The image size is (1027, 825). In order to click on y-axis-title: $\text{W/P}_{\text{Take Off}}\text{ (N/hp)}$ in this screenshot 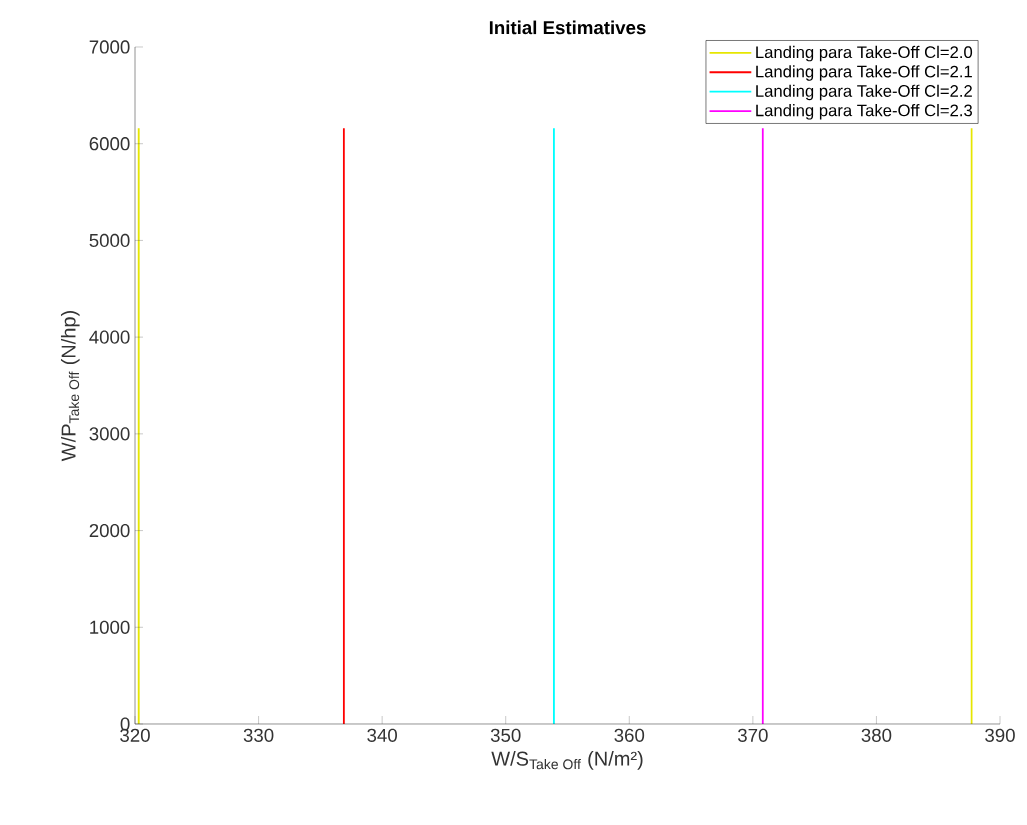, I will do `click(70, 386)`.